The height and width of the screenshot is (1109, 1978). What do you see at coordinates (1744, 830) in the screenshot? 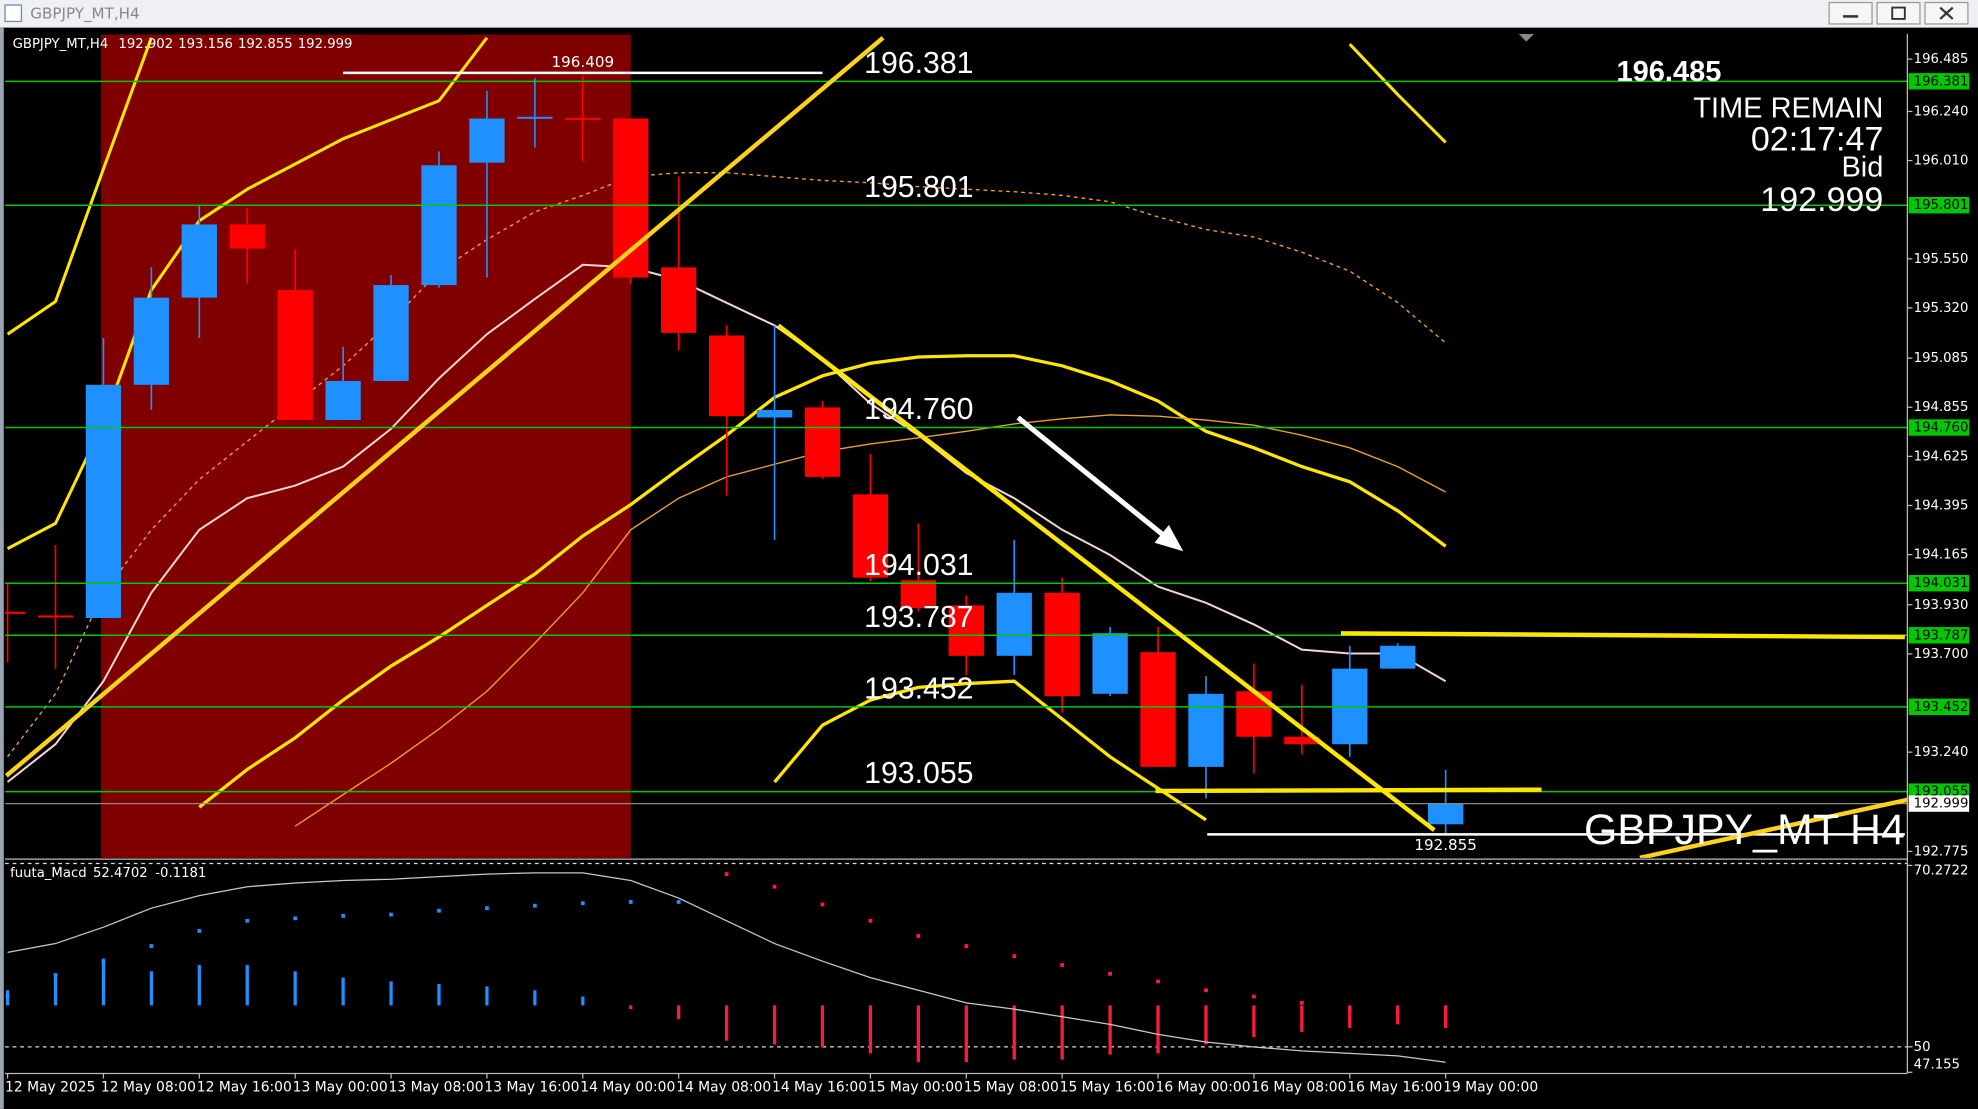
I see `watermark: GBPJPY_MT H4` at bounding box center [1744, 830].